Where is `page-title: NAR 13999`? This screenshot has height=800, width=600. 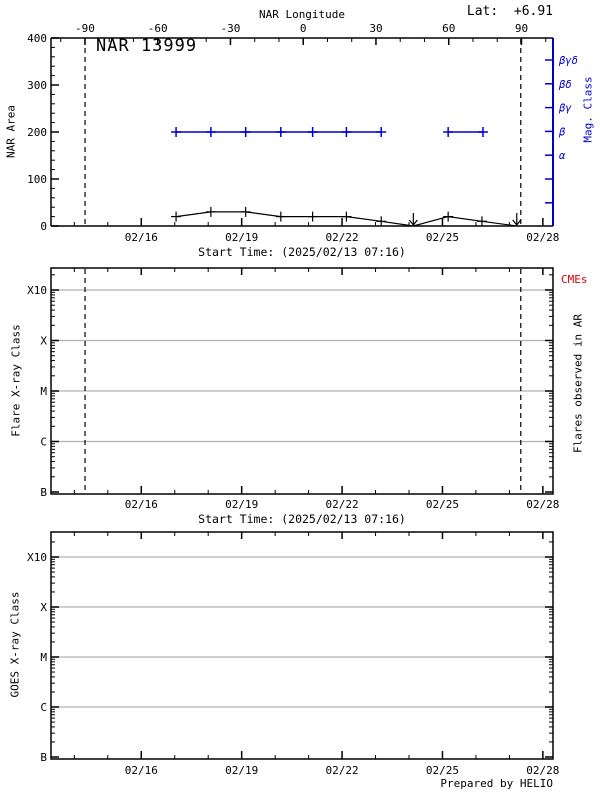
page-title: NAR 13999 is located at coordinates (147, 46).